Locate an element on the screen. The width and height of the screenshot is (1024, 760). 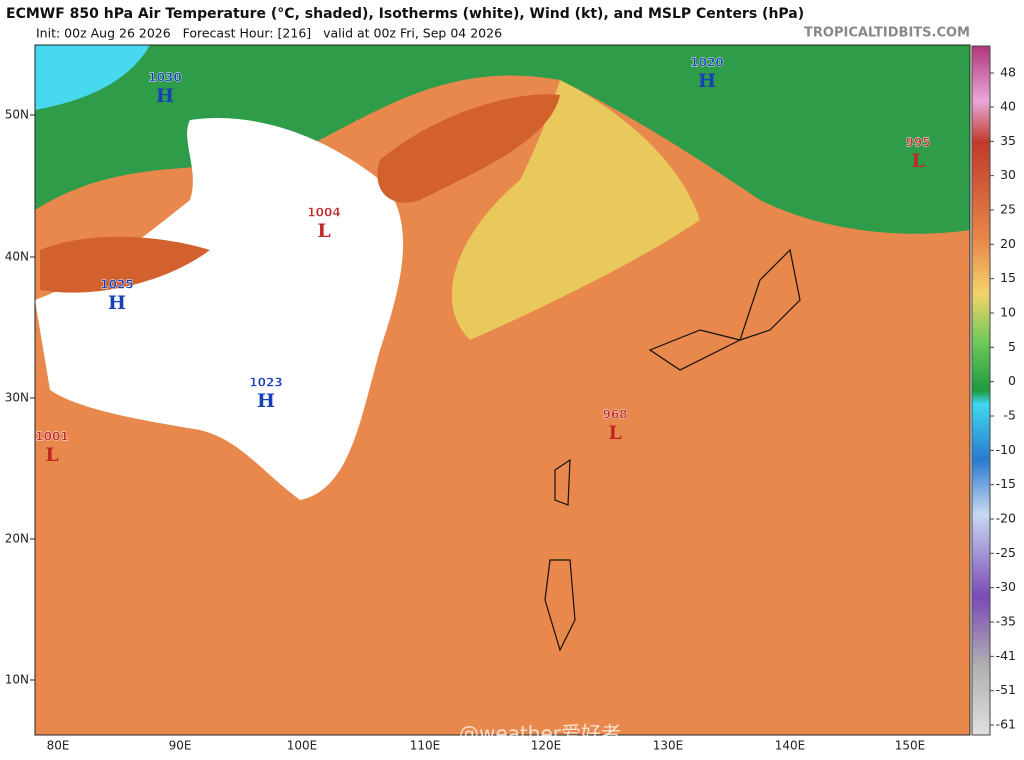
coastline is located at coordinates (672, 450).